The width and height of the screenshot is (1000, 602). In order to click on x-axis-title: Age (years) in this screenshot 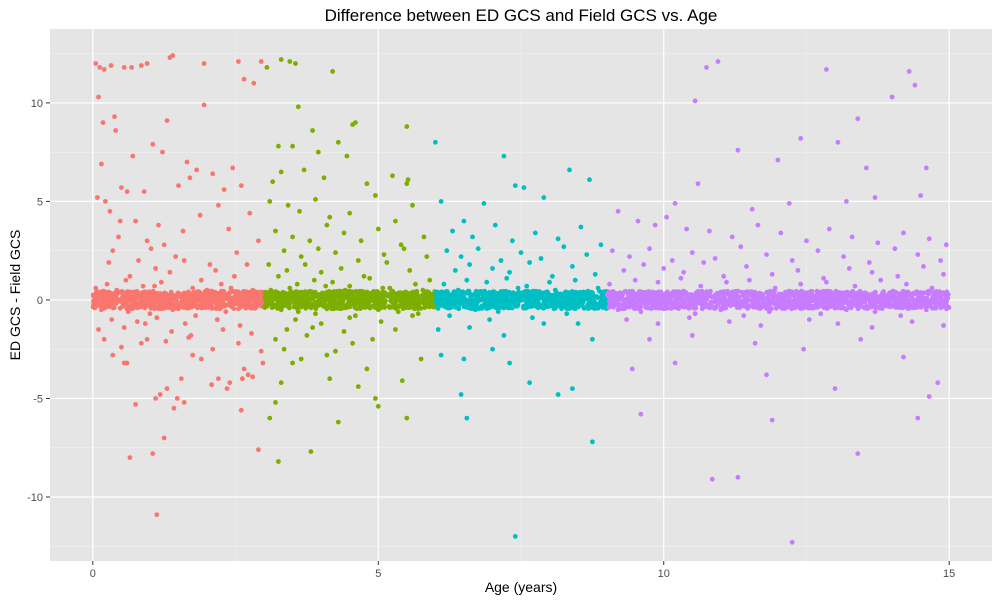, I will do `click(521, 587)`.